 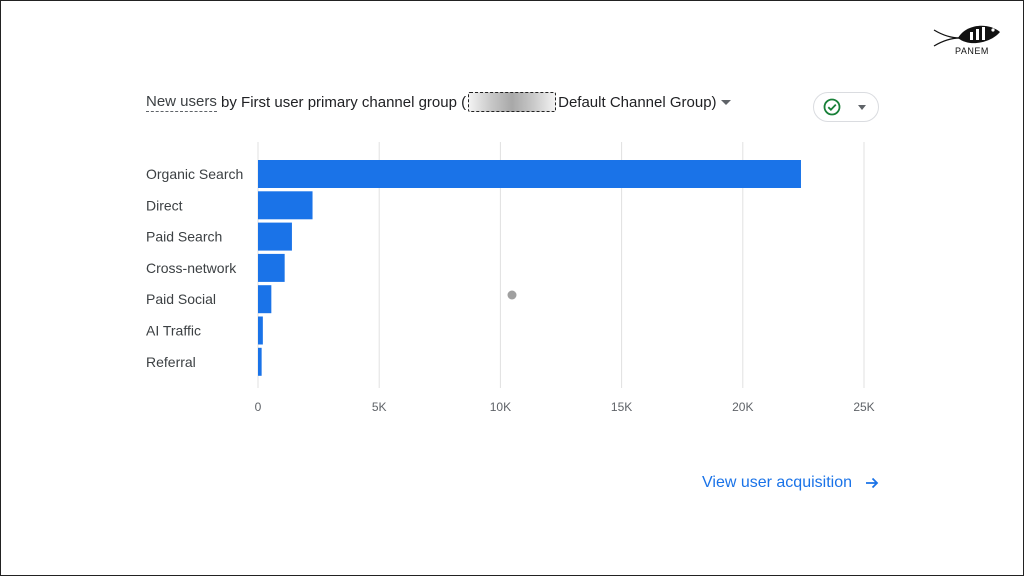 I want to click on x-tick-label: 10K, so click(x=500, y=407).